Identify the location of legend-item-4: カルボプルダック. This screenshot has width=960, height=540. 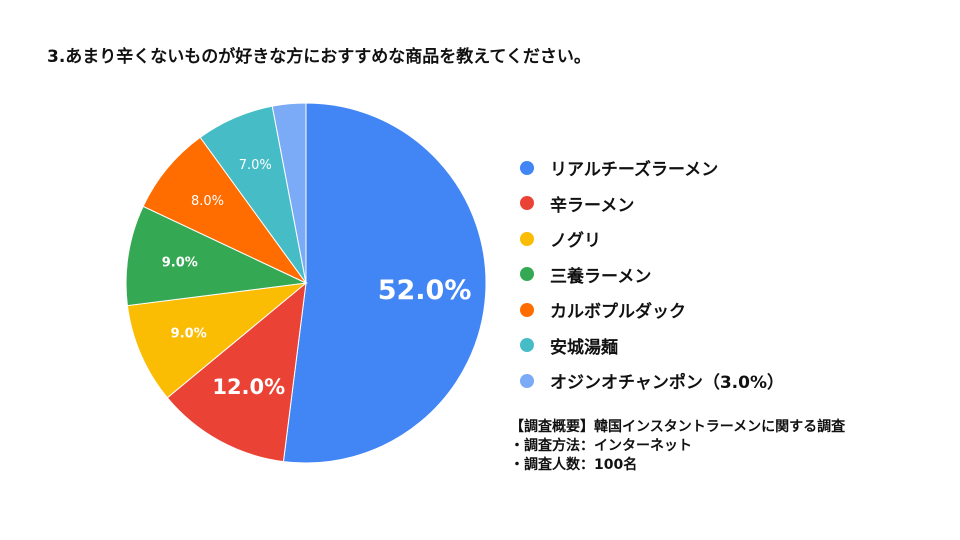
(652, 310).